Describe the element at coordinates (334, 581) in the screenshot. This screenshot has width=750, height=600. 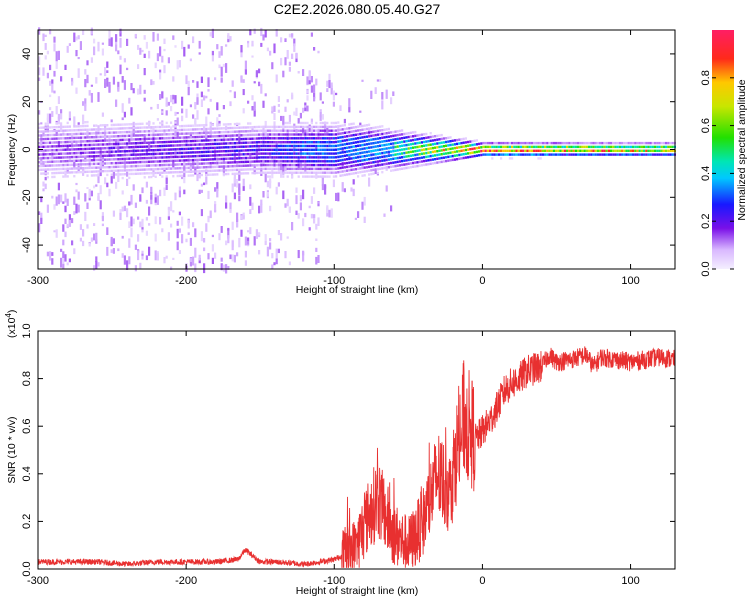
I see `x-tick-label: -100` at that location.